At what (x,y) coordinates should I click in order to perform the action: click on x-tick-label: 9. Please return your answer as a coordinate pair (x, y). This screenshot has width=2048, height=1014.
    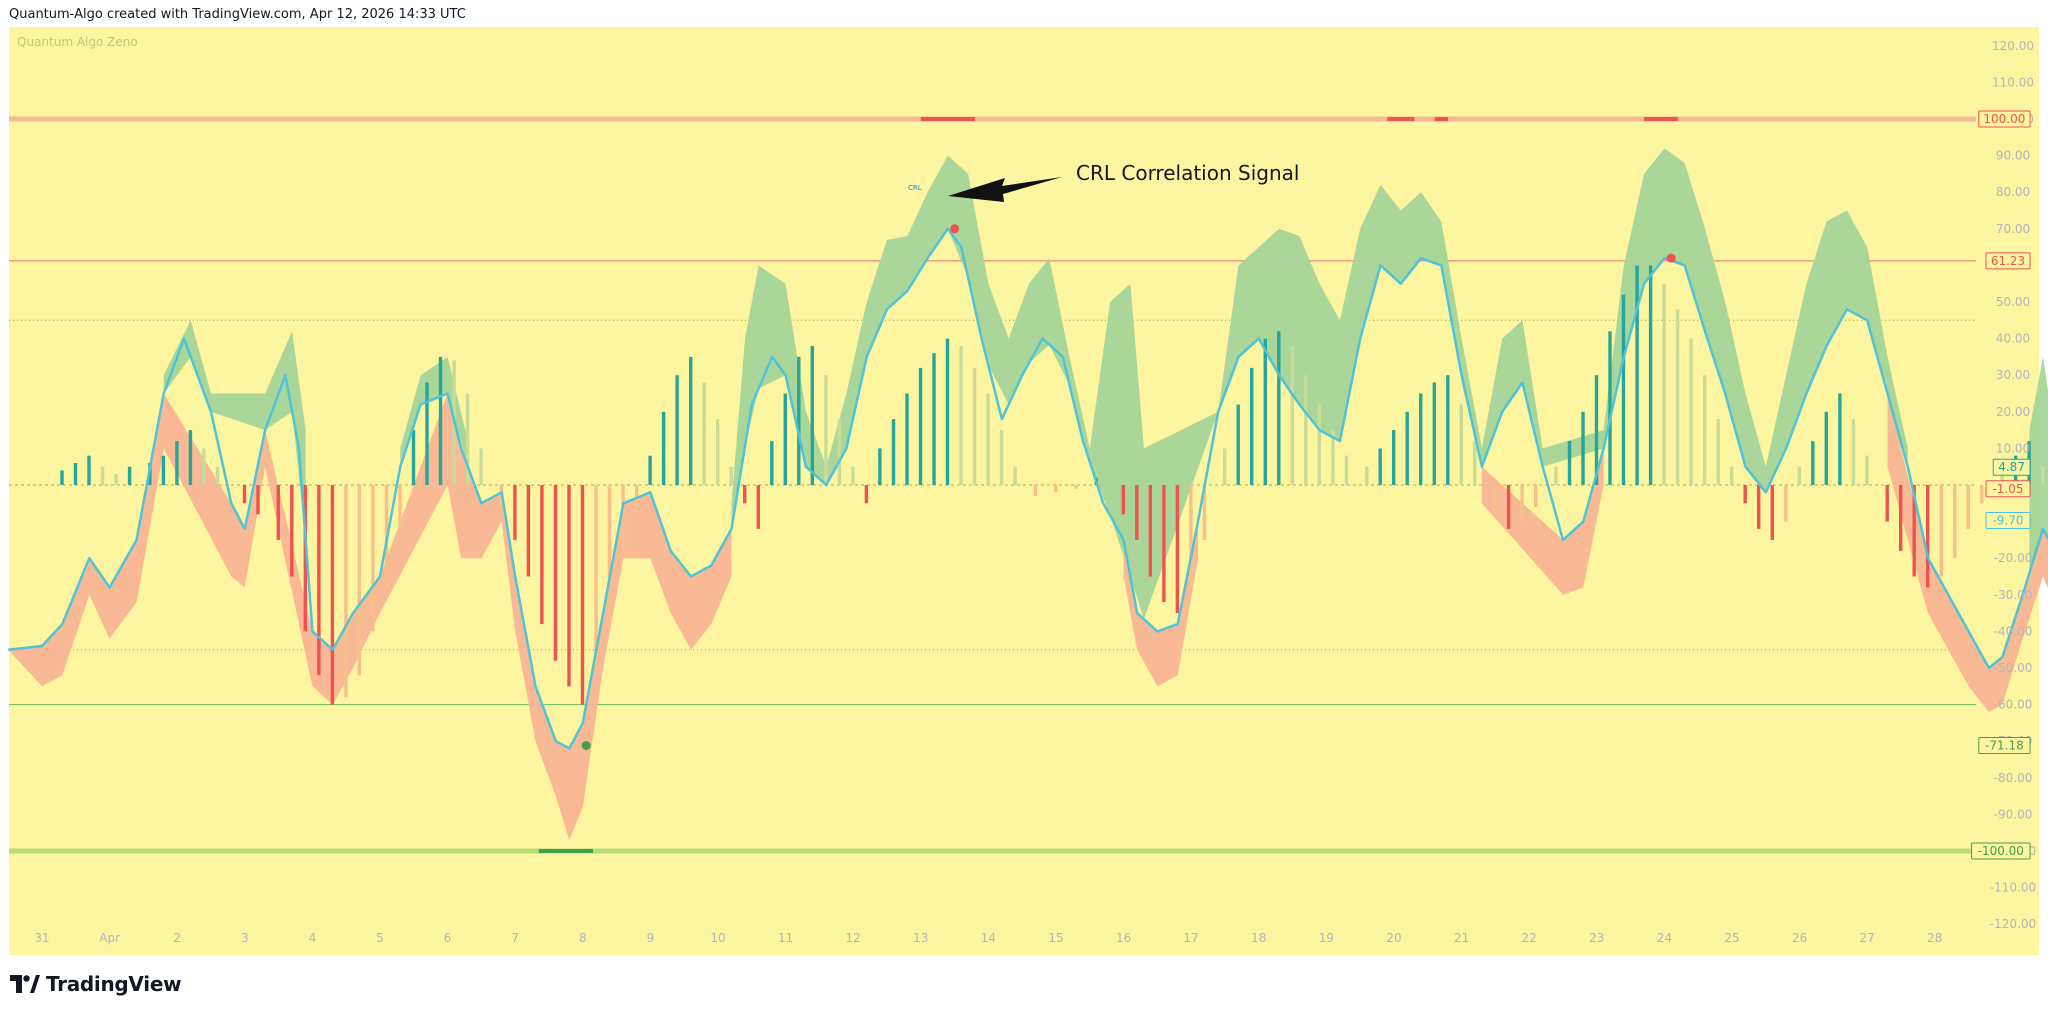
    Looking at the image, I should click on (651, 938).